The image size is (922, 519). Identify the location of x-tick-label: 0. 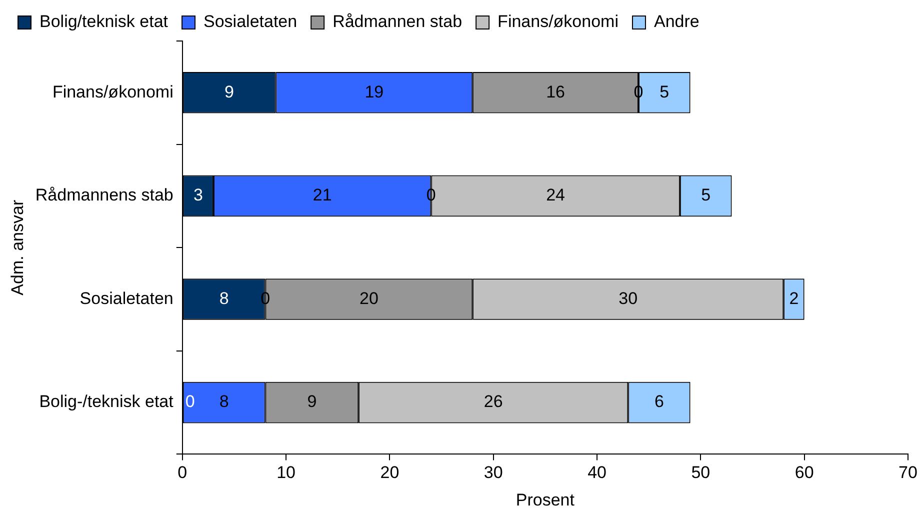
(183, 472).